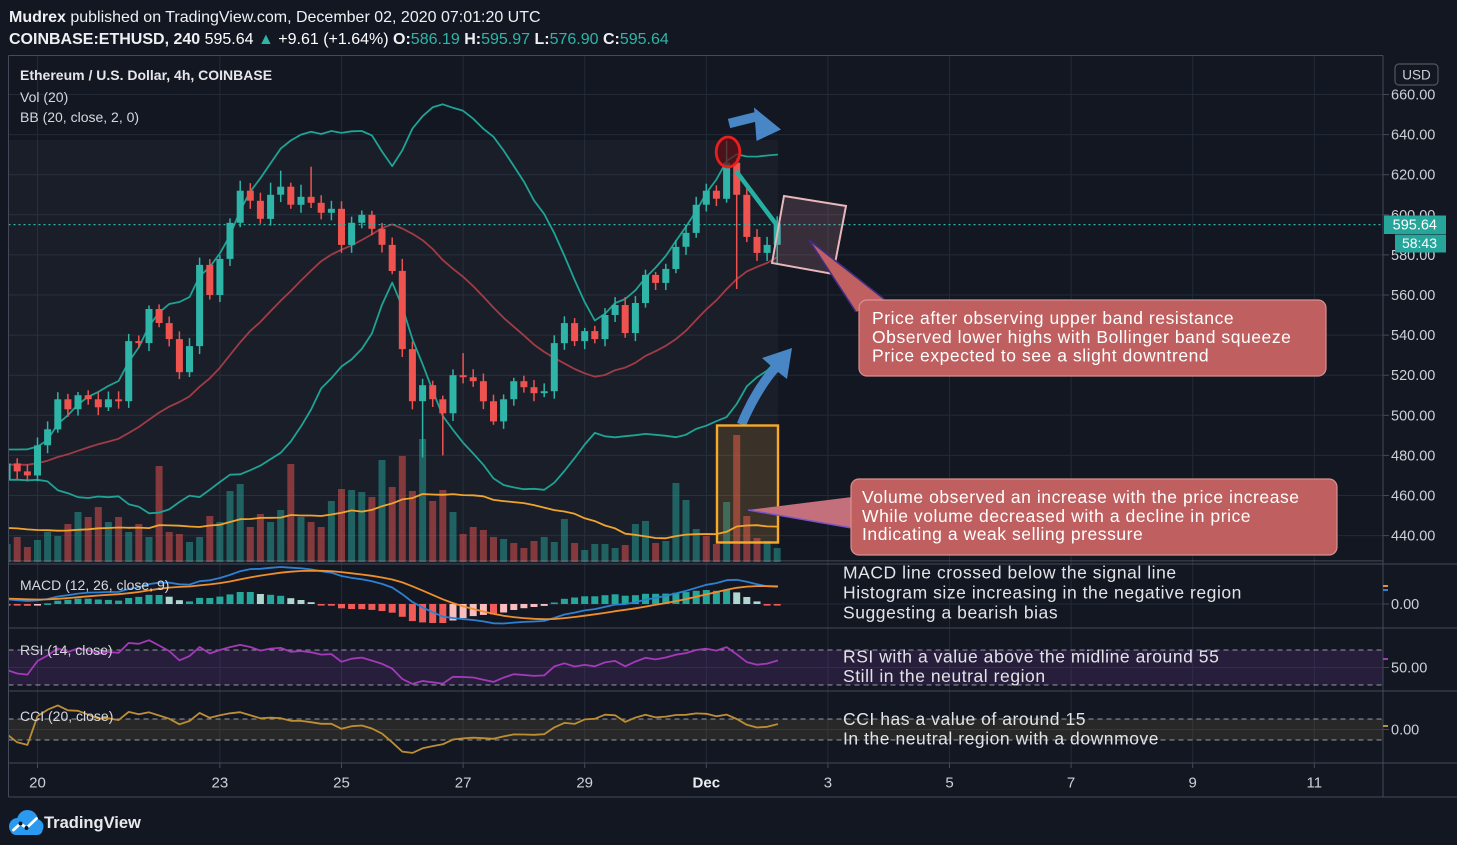 This screenshot has height=845, width=1457. Describe the element at coordinates (44, 97) in the screenshot. I see `svg-text: Vol (20)` at that location.